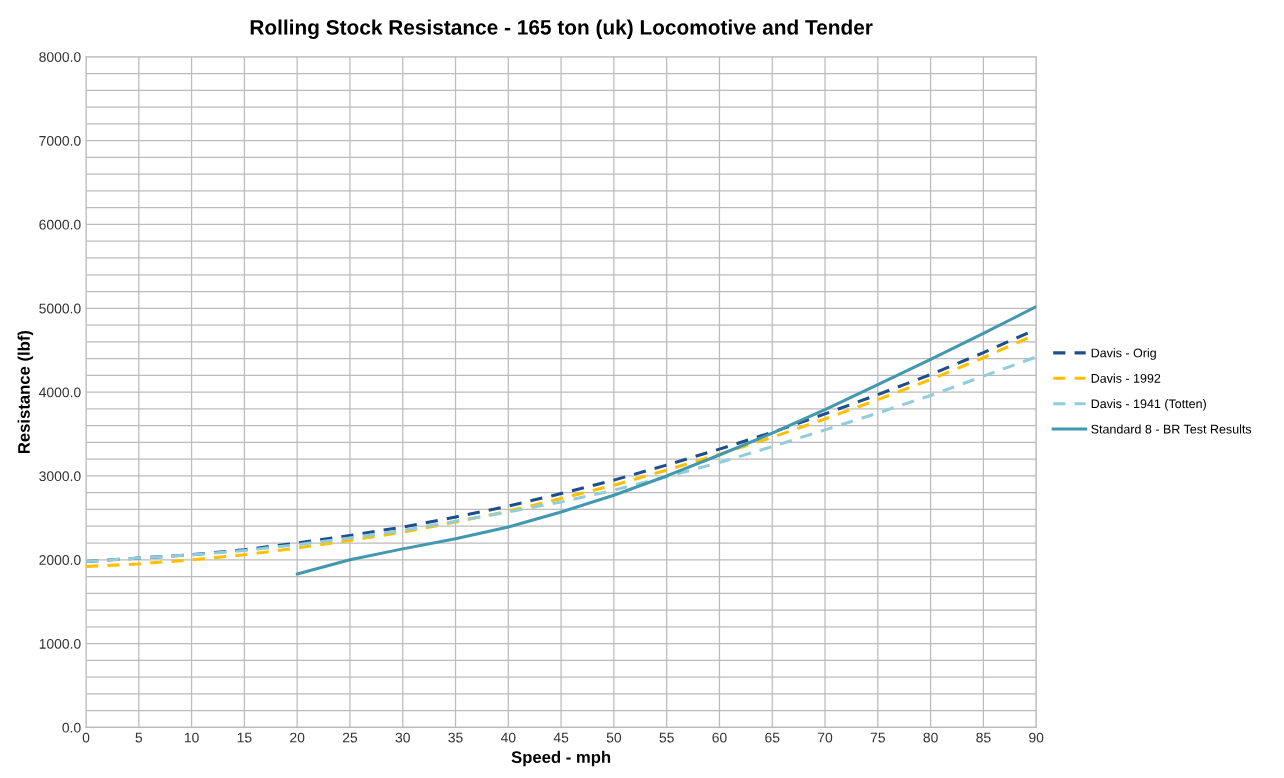  I want to click on x-tick-label: 70, so click(825, 737).